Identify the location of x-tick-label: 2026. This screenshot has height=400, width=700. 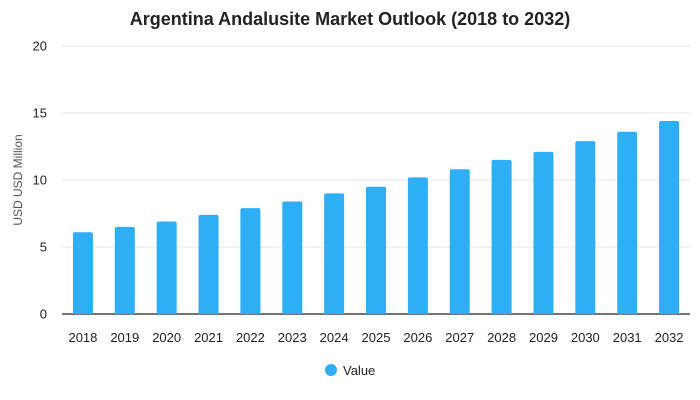
(417, 337).